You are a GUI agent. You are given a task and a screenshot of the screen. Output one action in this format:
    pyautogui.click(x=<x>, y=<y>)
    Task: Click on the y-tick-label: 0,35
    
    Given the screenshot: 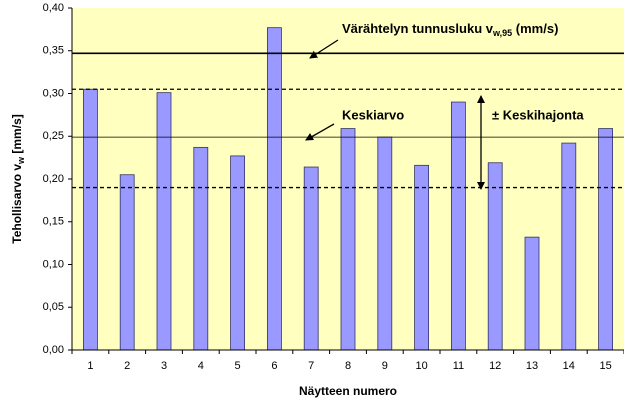 What is the action you would take?
    pyautogui.click(x=53, y=51)
    